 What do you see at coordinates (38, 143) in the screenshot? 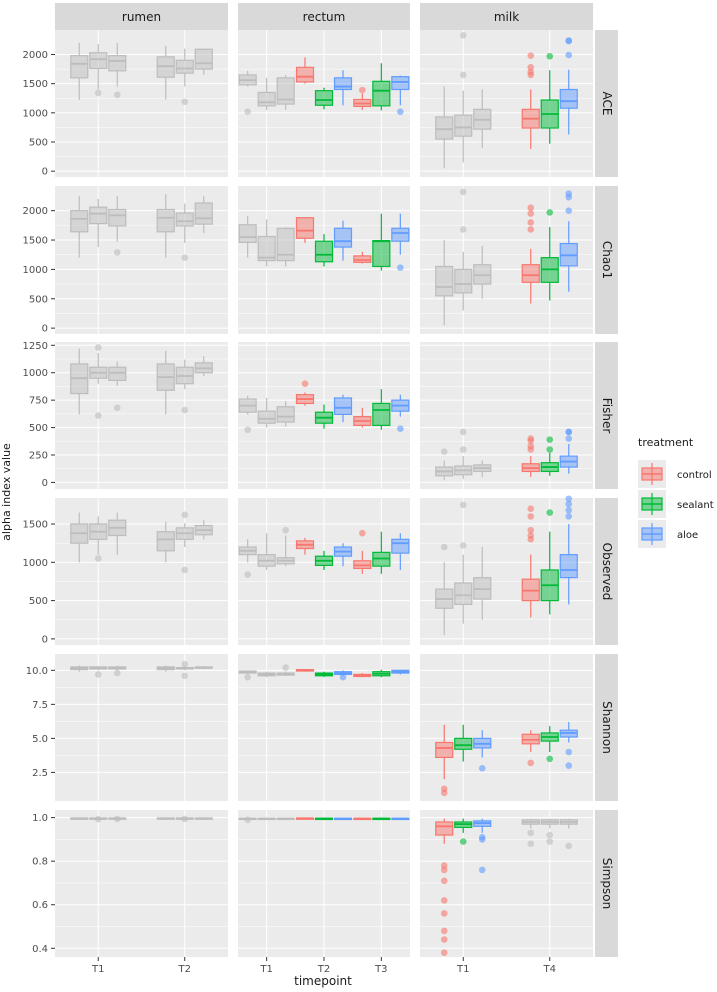
I see `y-tick-label: 500` at bounding box center [38, 143].